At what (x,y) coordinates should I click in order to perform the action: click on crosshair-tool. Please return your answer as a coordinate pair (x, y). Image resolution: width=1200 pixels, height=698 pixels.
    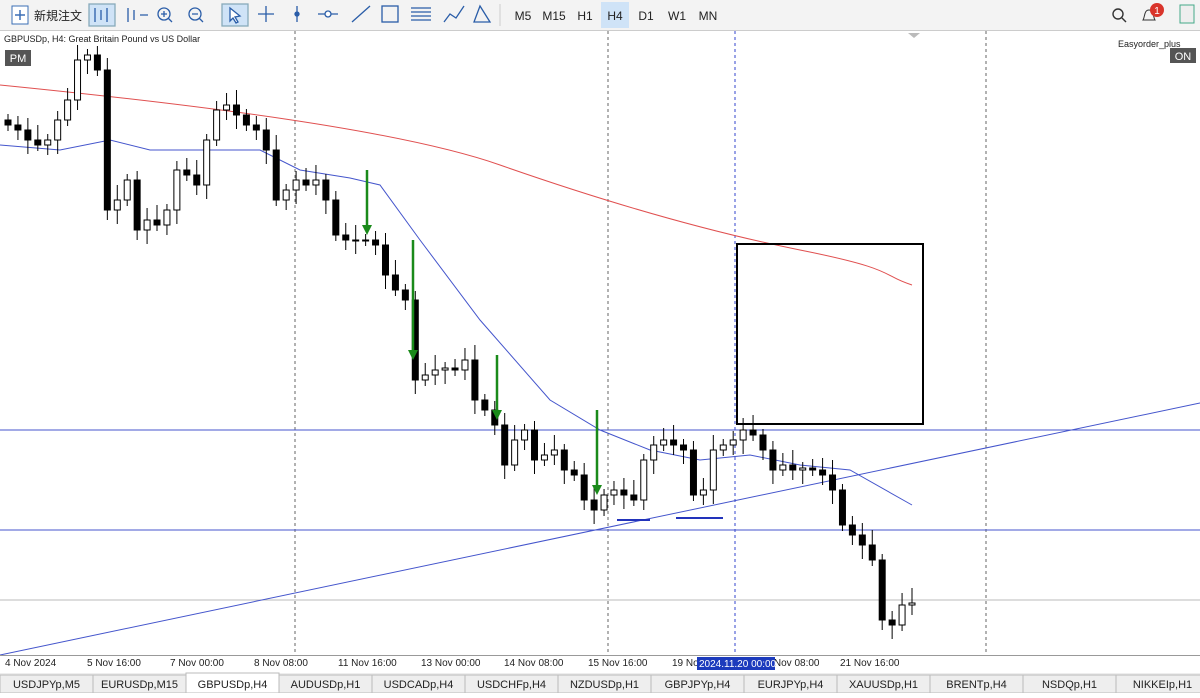
    Looking at the image, I should click on (266, 14).